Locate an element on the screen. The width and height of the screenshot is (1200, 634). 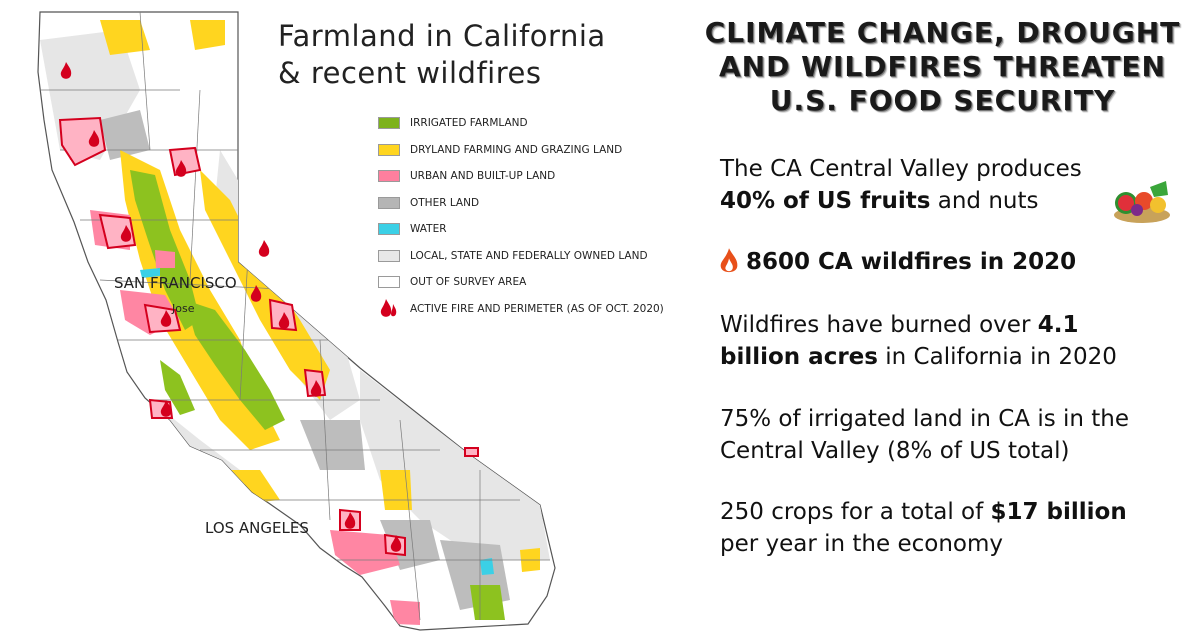
fact-wildfires: 8600 CA wildfires in 2020 is located at coordinates (973, 262).